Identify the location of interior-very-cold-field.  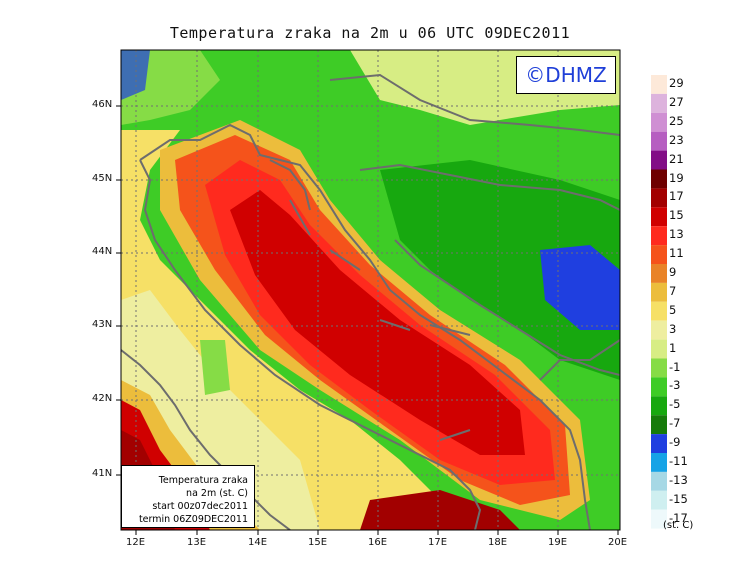
(580, 287).